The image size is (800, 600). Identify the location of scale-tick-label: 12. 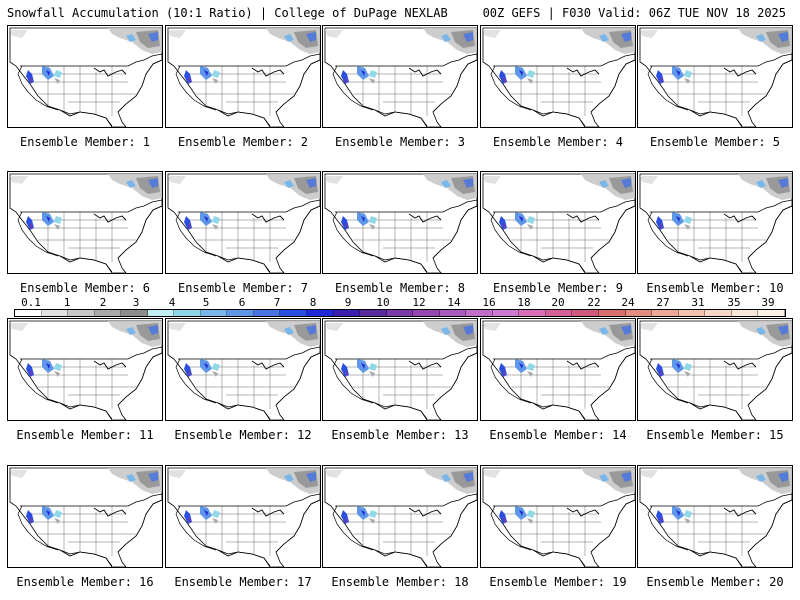
(419, 302).